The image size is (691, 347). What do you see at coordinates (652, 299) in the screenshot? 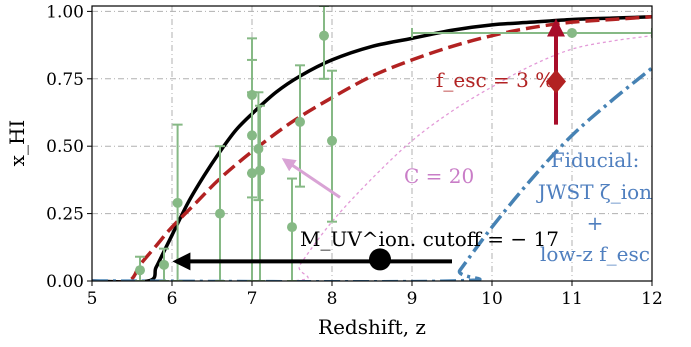
I see `x-tick-label: 12` at bounding box center [652, 299].